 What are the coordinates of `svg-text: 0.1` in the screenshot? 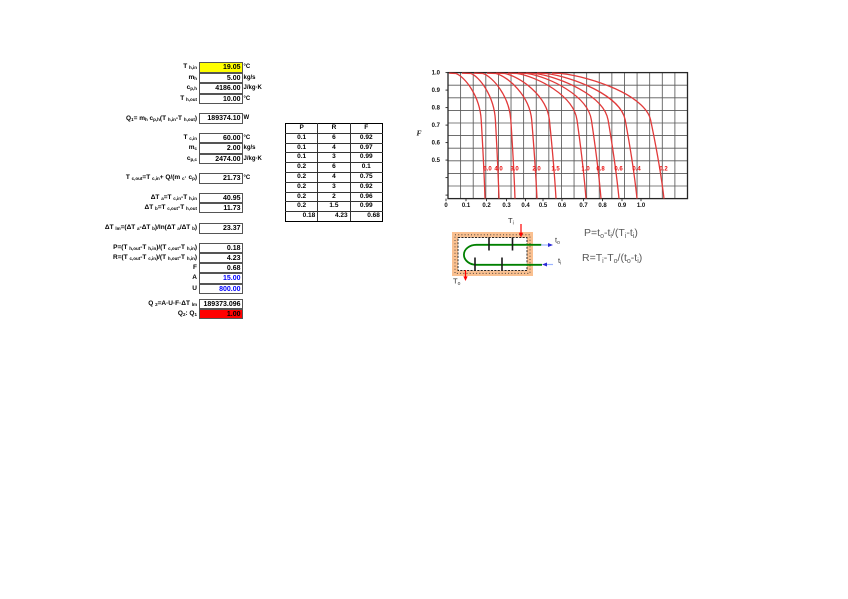 It's located at (466, 206).